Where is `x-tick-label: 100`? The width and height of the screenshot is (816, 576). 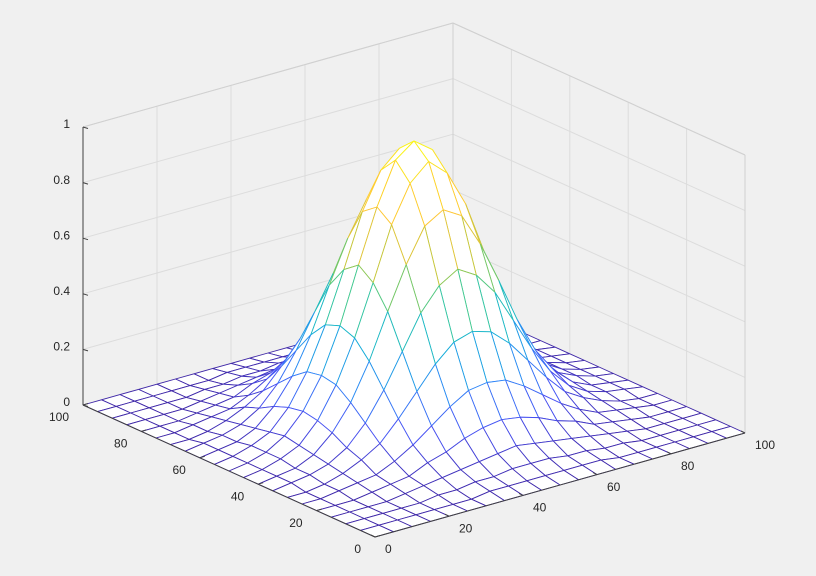
x-tick-label: 100 is located at coordinates (765, 445).